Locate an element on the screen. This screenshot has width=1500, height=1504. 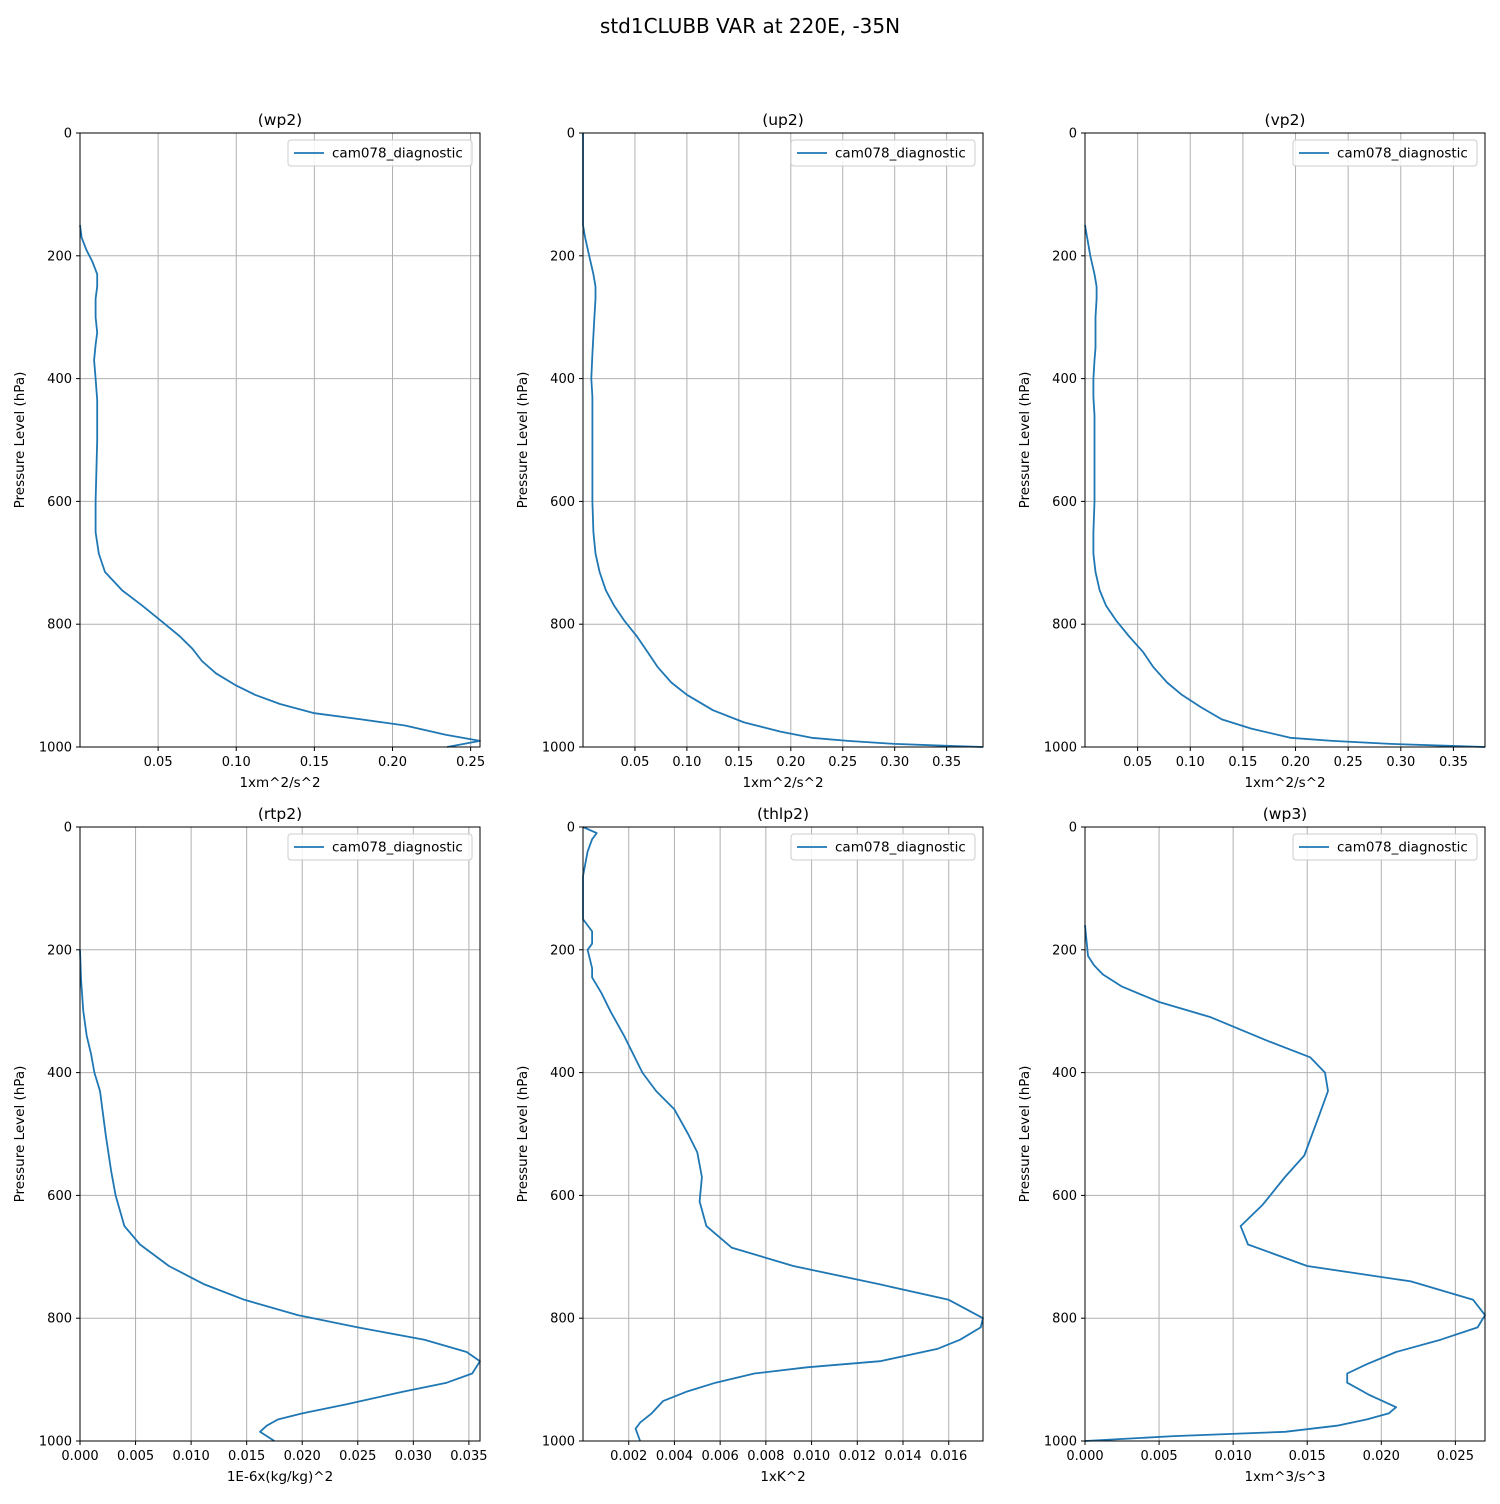
x-tick-label: 0.025 is located at coordinates (1455, 1456).